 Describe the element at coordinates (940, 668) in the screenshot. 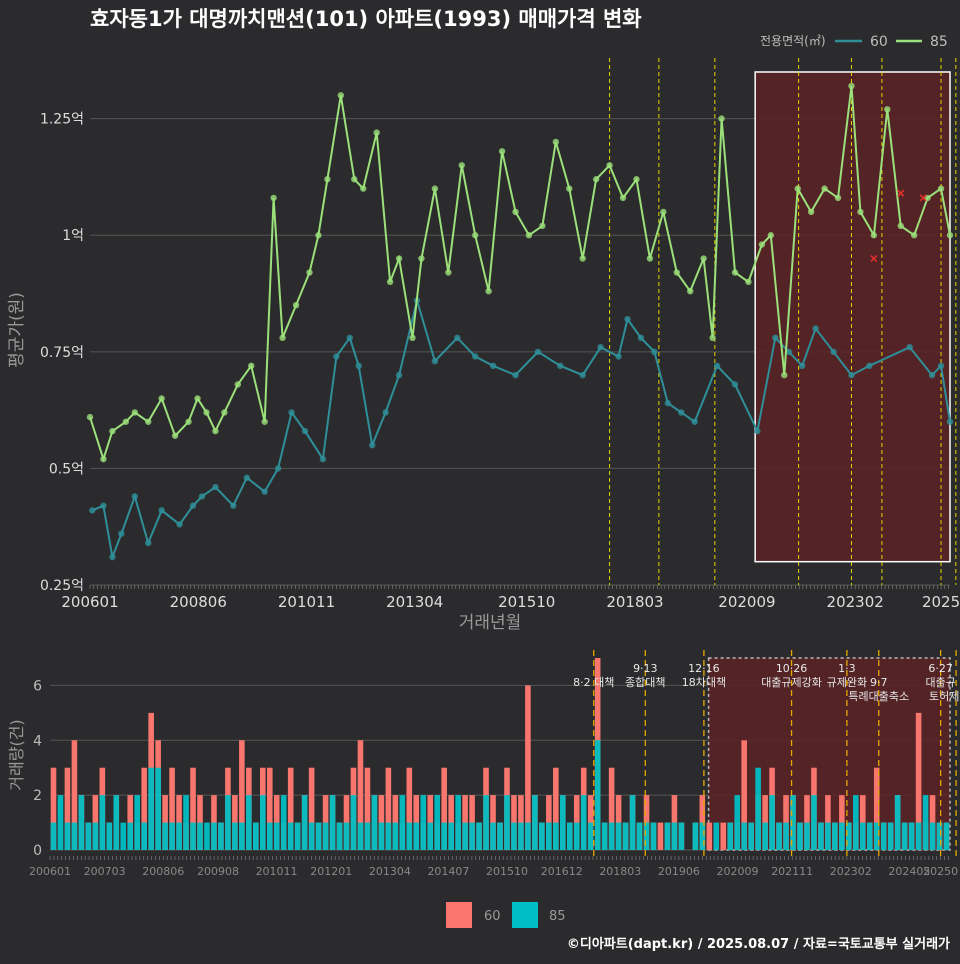

I see `policy-annotation: 6·27` at that location.